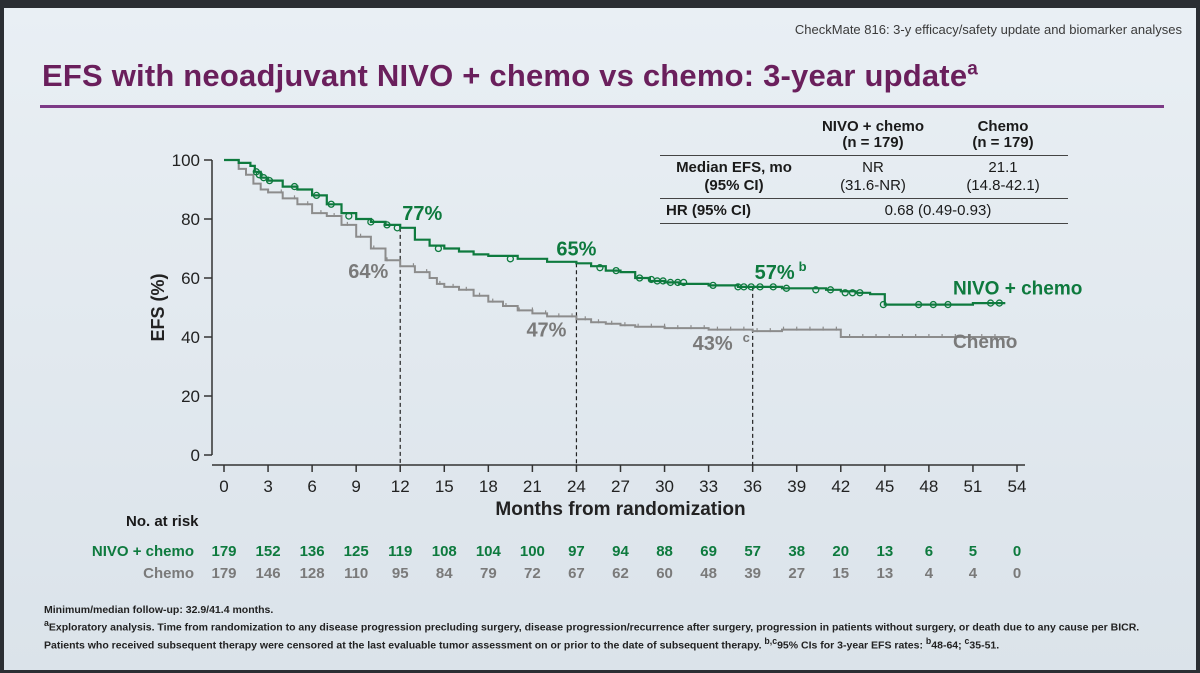 Image resolution: width=1200 pixels, height=673 pixels. What do you see at coordinates (532, 486) in the screenshot?
I see `x-tick-label-21: 21` at bounding box center [532, 486].